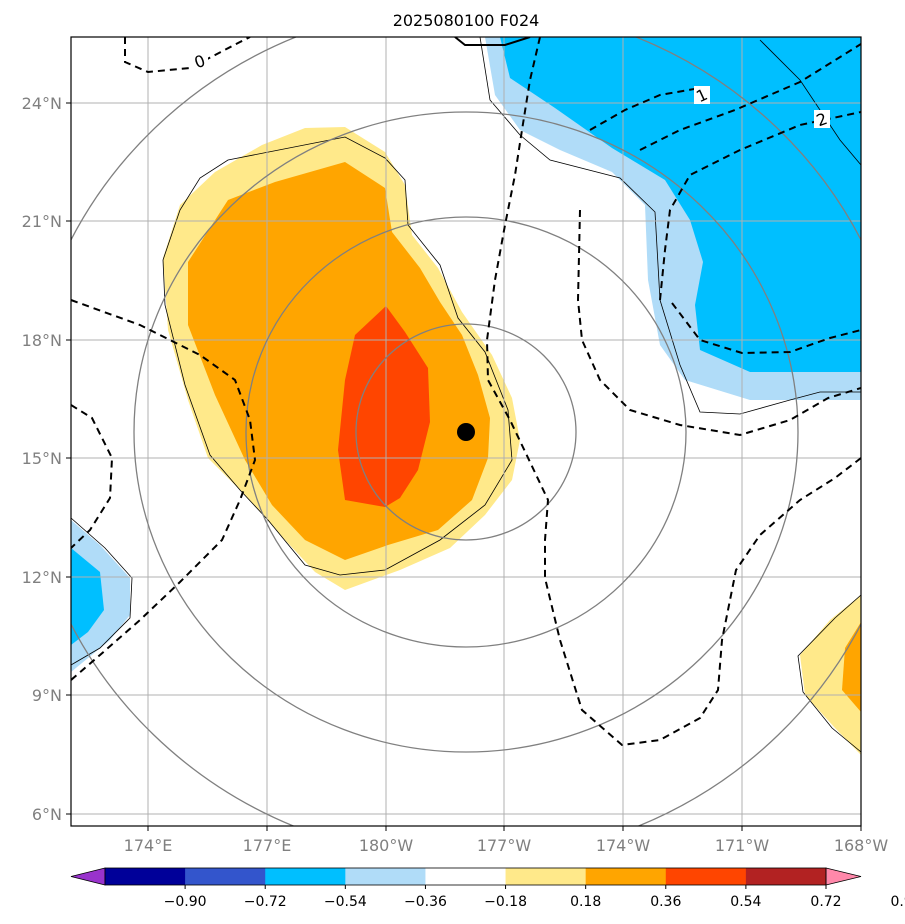 The height and width of the screenshot is (924, 905). What do you see at coordinates (466, 20) in the screenshot?
I see `map-title: 2025080100 F024` at bounding box center [466, 20].